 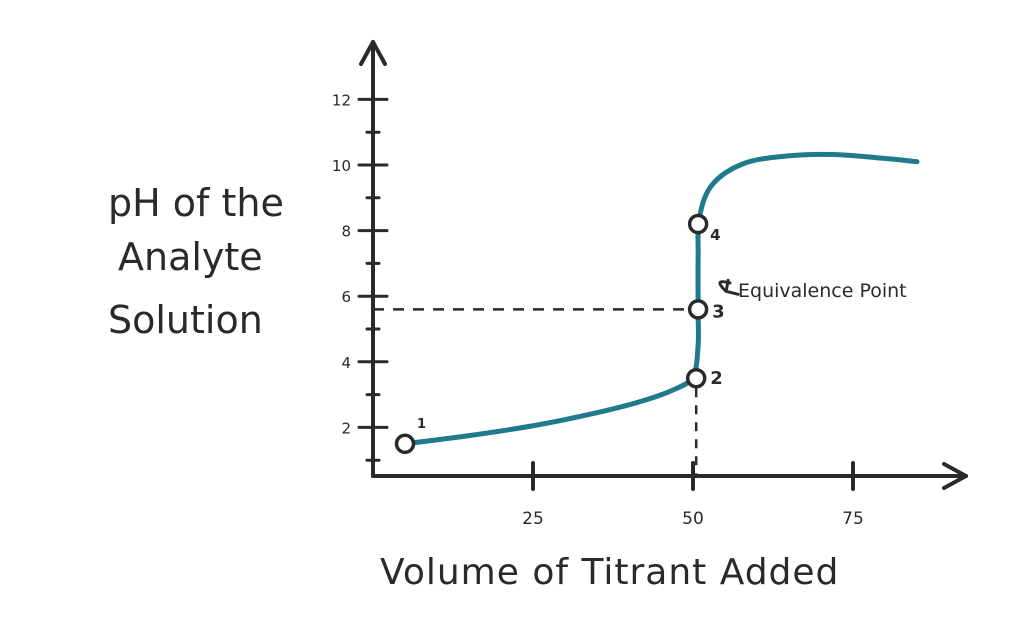 I want to click on y-axis-label-line-1: pH of the, so click(x=196, y=203).